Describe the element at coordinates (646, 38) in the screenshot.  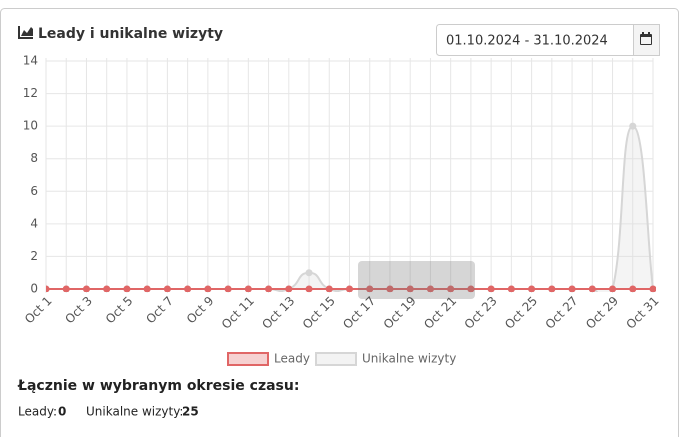
I see `calendar-icon` at that location.